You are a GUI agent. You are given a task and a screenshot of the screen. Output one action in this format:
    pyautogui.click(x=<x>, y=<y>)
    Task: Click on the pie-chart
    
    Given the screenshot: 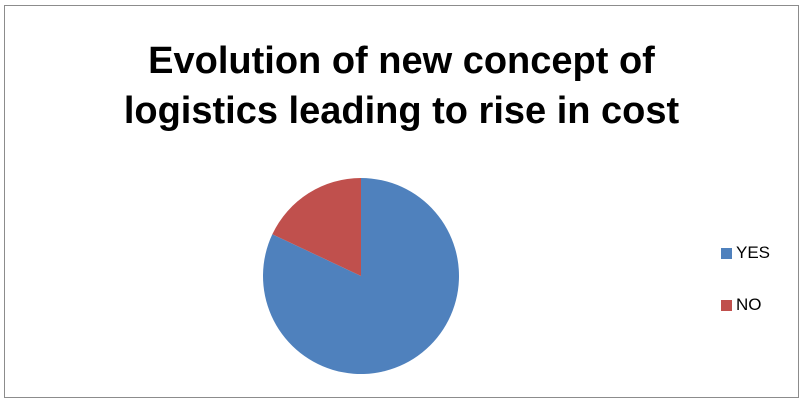 What is the action you would take?
    pyautogui.click(x=361, y=276)
    